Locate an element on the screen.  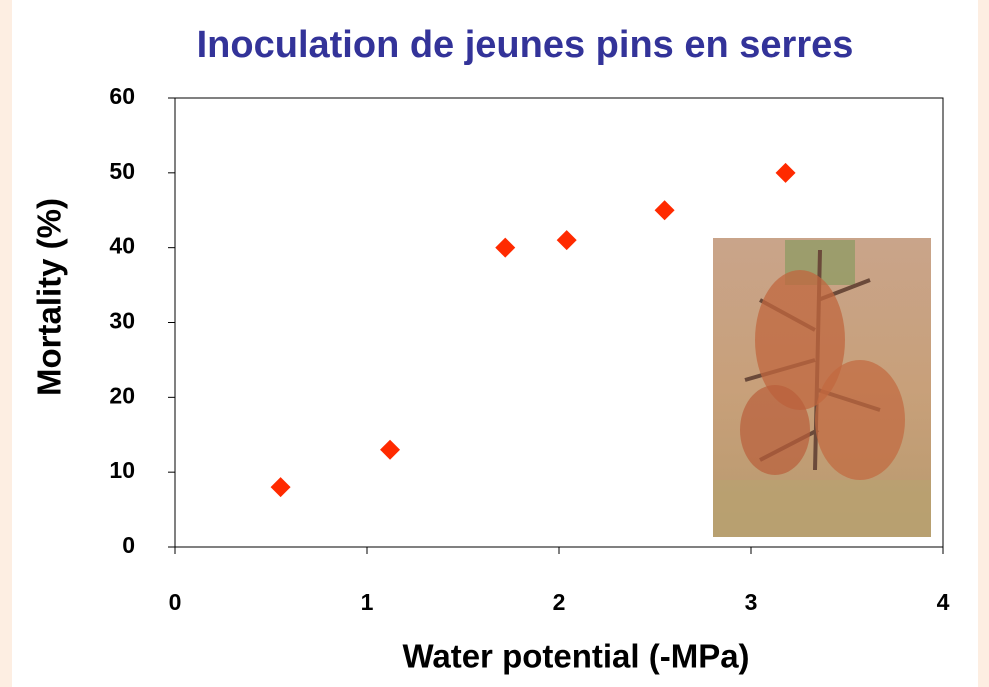
x-tick-label: 3 is located at coordinates (751, 602).